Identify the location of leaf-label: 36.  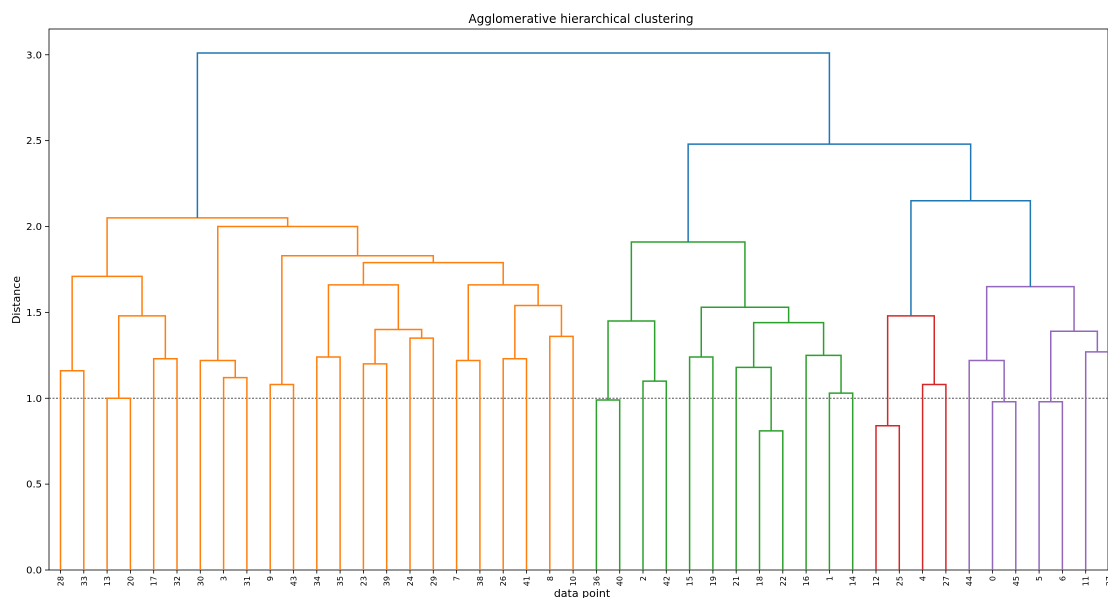
(596, 581).